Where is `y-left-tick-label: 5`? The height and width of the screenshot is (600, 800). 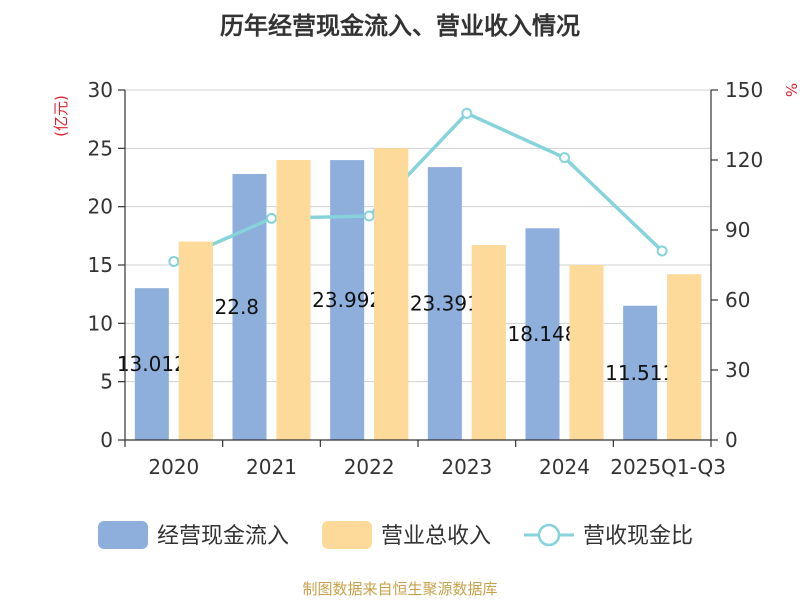 y-left-tick-label: 5 is located at coordinates (106, 382).